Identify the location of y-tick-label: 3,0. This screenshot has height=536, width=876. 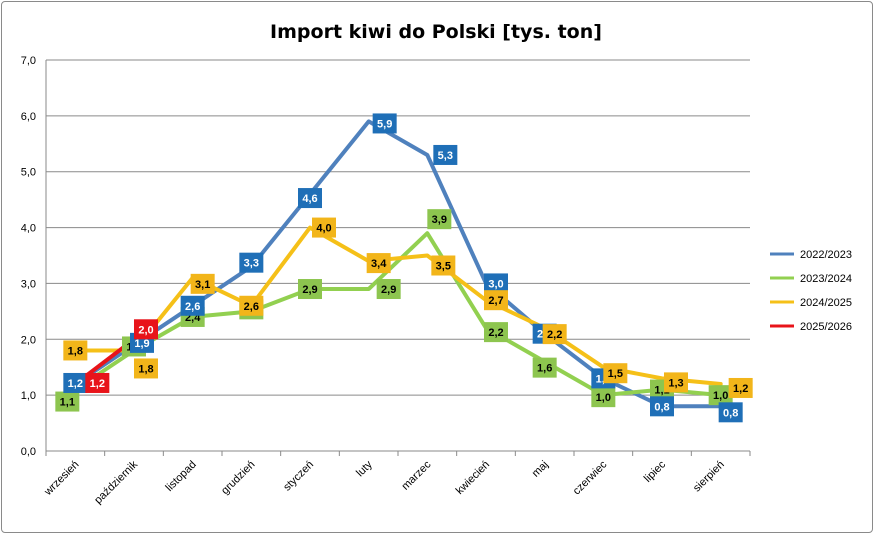
(28, 284).